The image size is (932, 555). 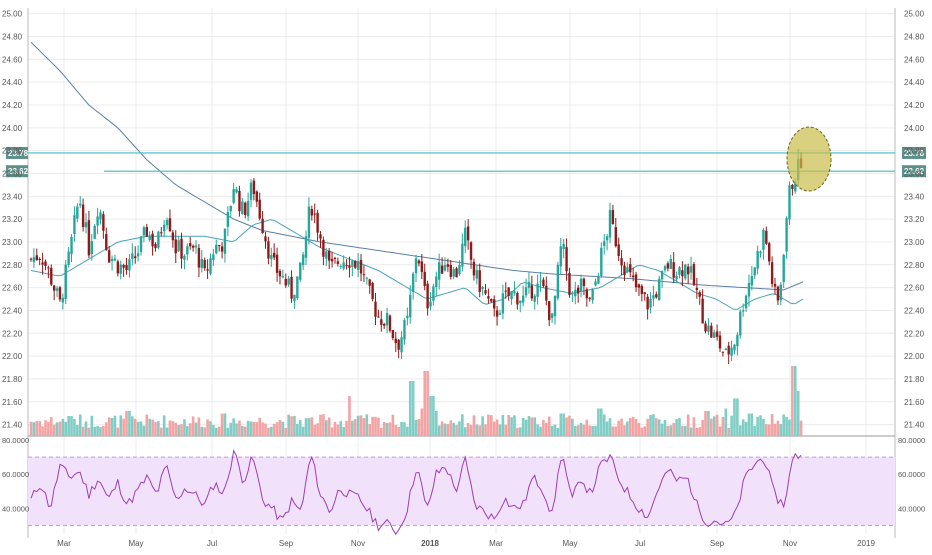 What do you see at coordinates (12, 128) in the screenshot?
I see `price-tick-left: 24.00` at bounding box center [12, 128].